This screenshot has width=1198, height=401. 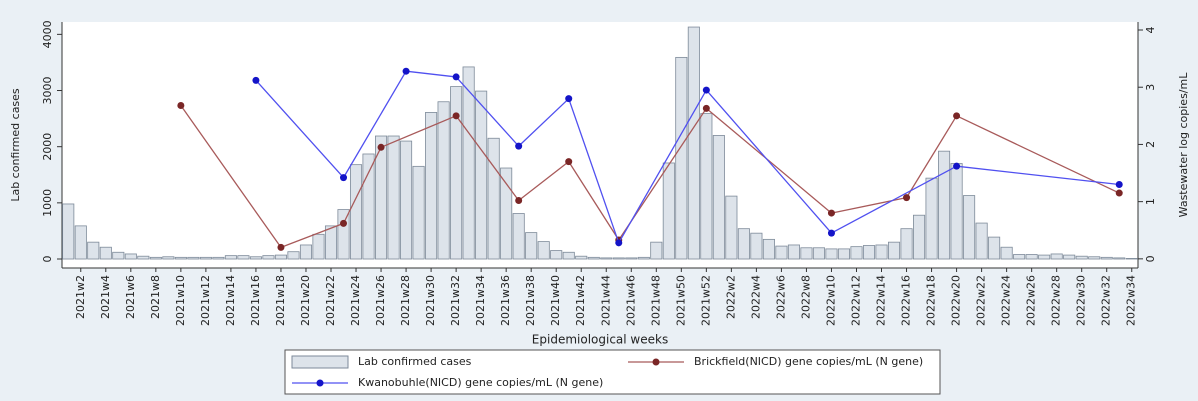 I want to click on x-tick-label: 2021w50, so click(x=680, y=300).